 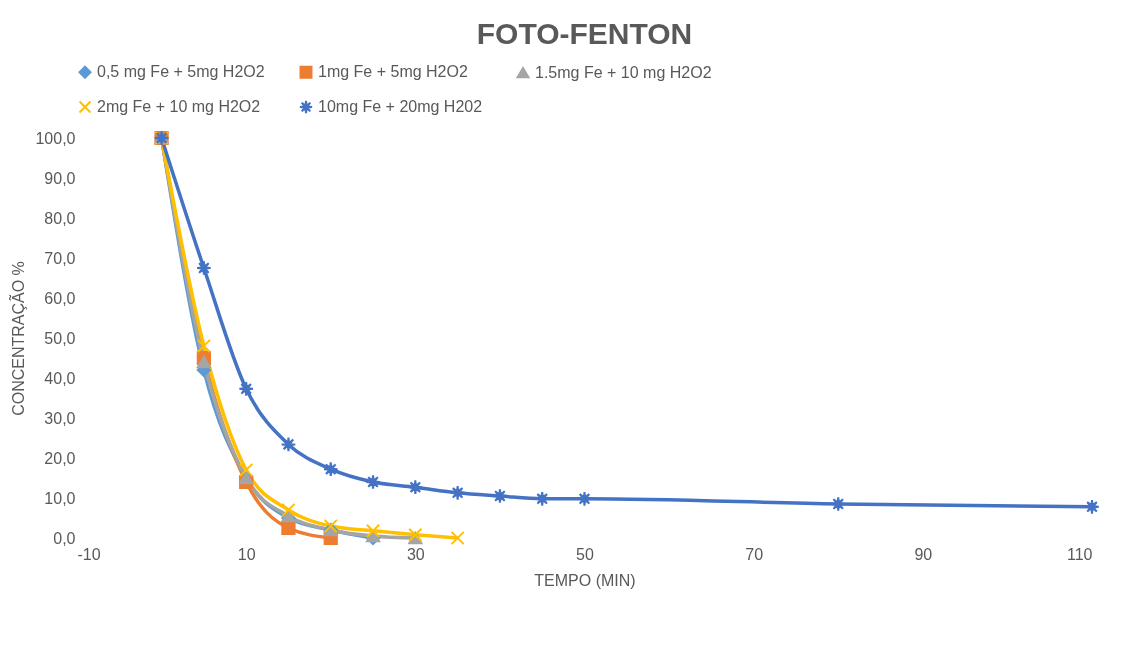 I want to click on x-axis-title: TEMPO (MIN), so click(x=585, y=580).